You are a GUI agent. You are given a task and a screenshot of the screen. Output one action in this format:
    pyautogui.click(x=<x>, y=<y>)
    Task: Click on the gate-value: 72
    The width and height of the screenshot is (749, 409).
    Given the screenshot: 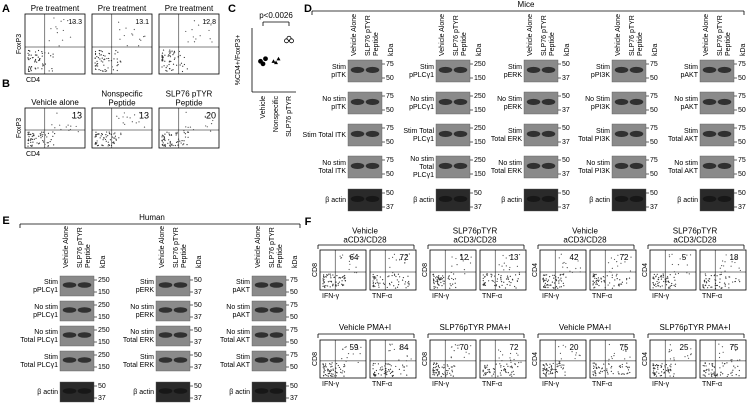 What is the action you would take?
    pyautogui.click(x=514, y=347)
    